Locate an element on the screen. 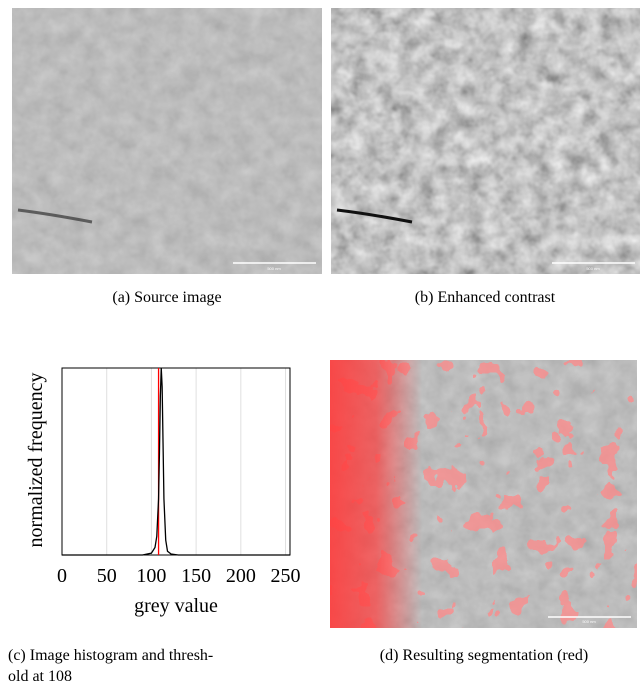 The height and width of the screenshot is (692, 642). x-tick-label: 150 is located at coordinates (196, 576).